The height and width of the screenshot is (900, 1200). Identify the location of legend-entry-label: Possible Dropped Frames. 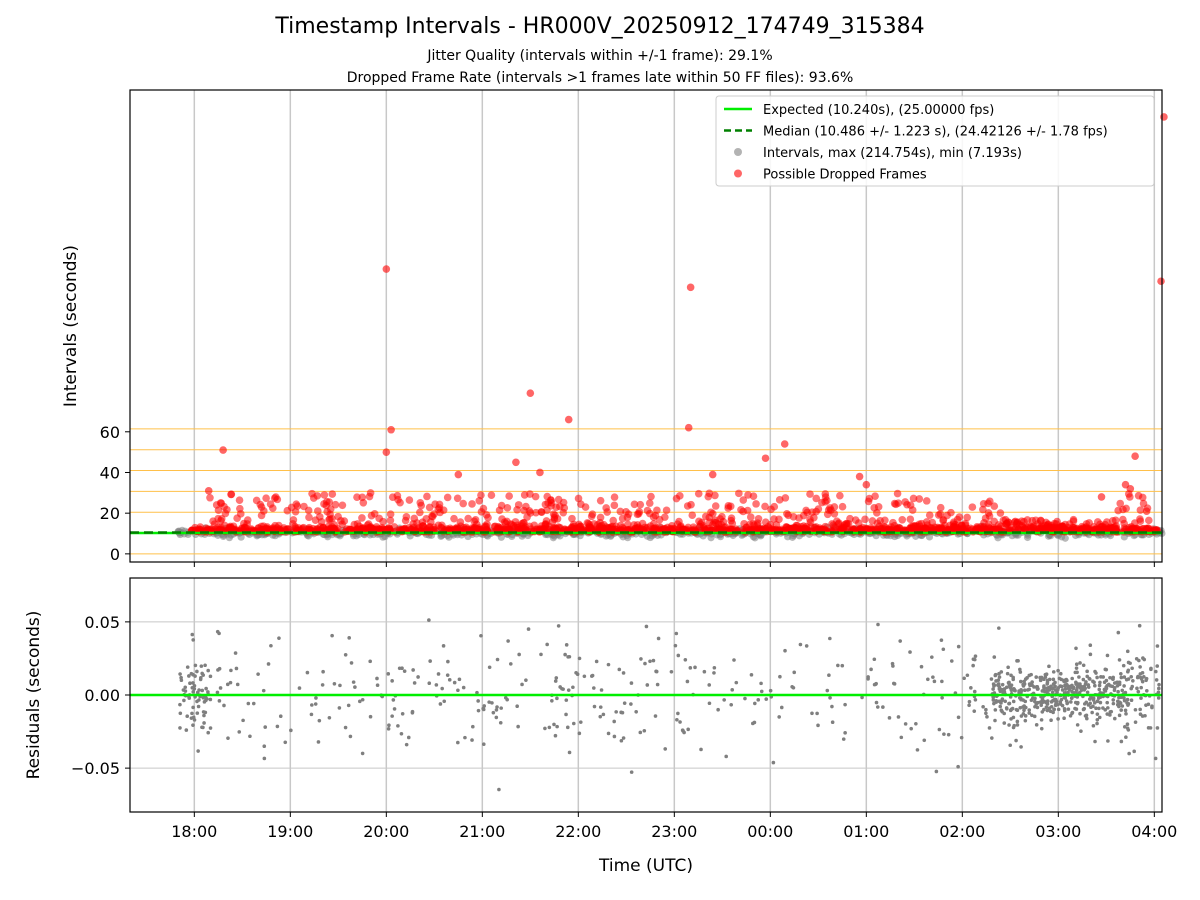
(845, 175).